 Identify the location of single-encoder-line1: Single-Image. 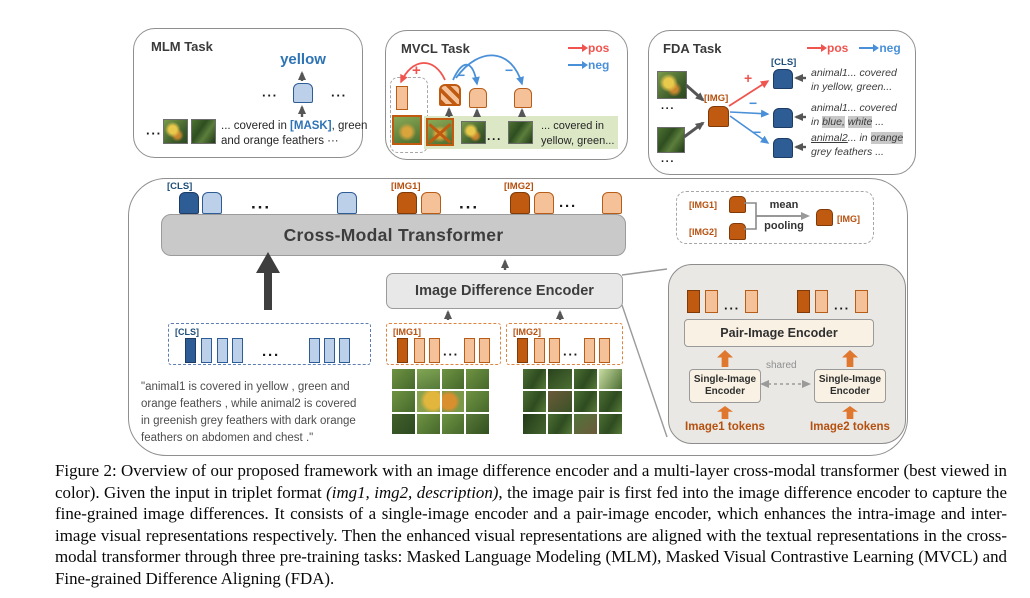
(850, 379).